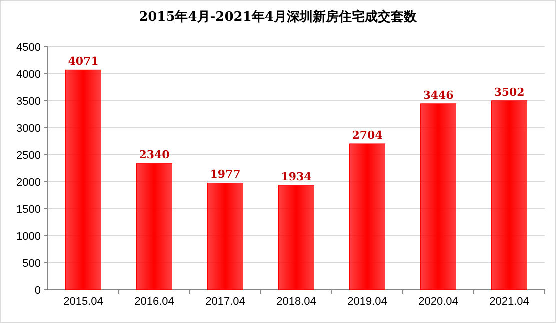  Describe the element at coordinates (438, 302) in the screenshot. I see `x-tick-label: 2020.04` at that location.